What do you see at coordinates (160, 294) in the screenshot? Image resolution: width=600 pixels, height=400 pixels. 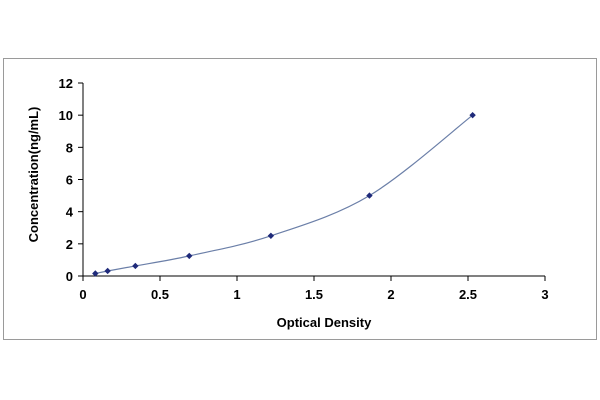 I see `x-tick-label: 0.5` at bounding box center [160, 294].